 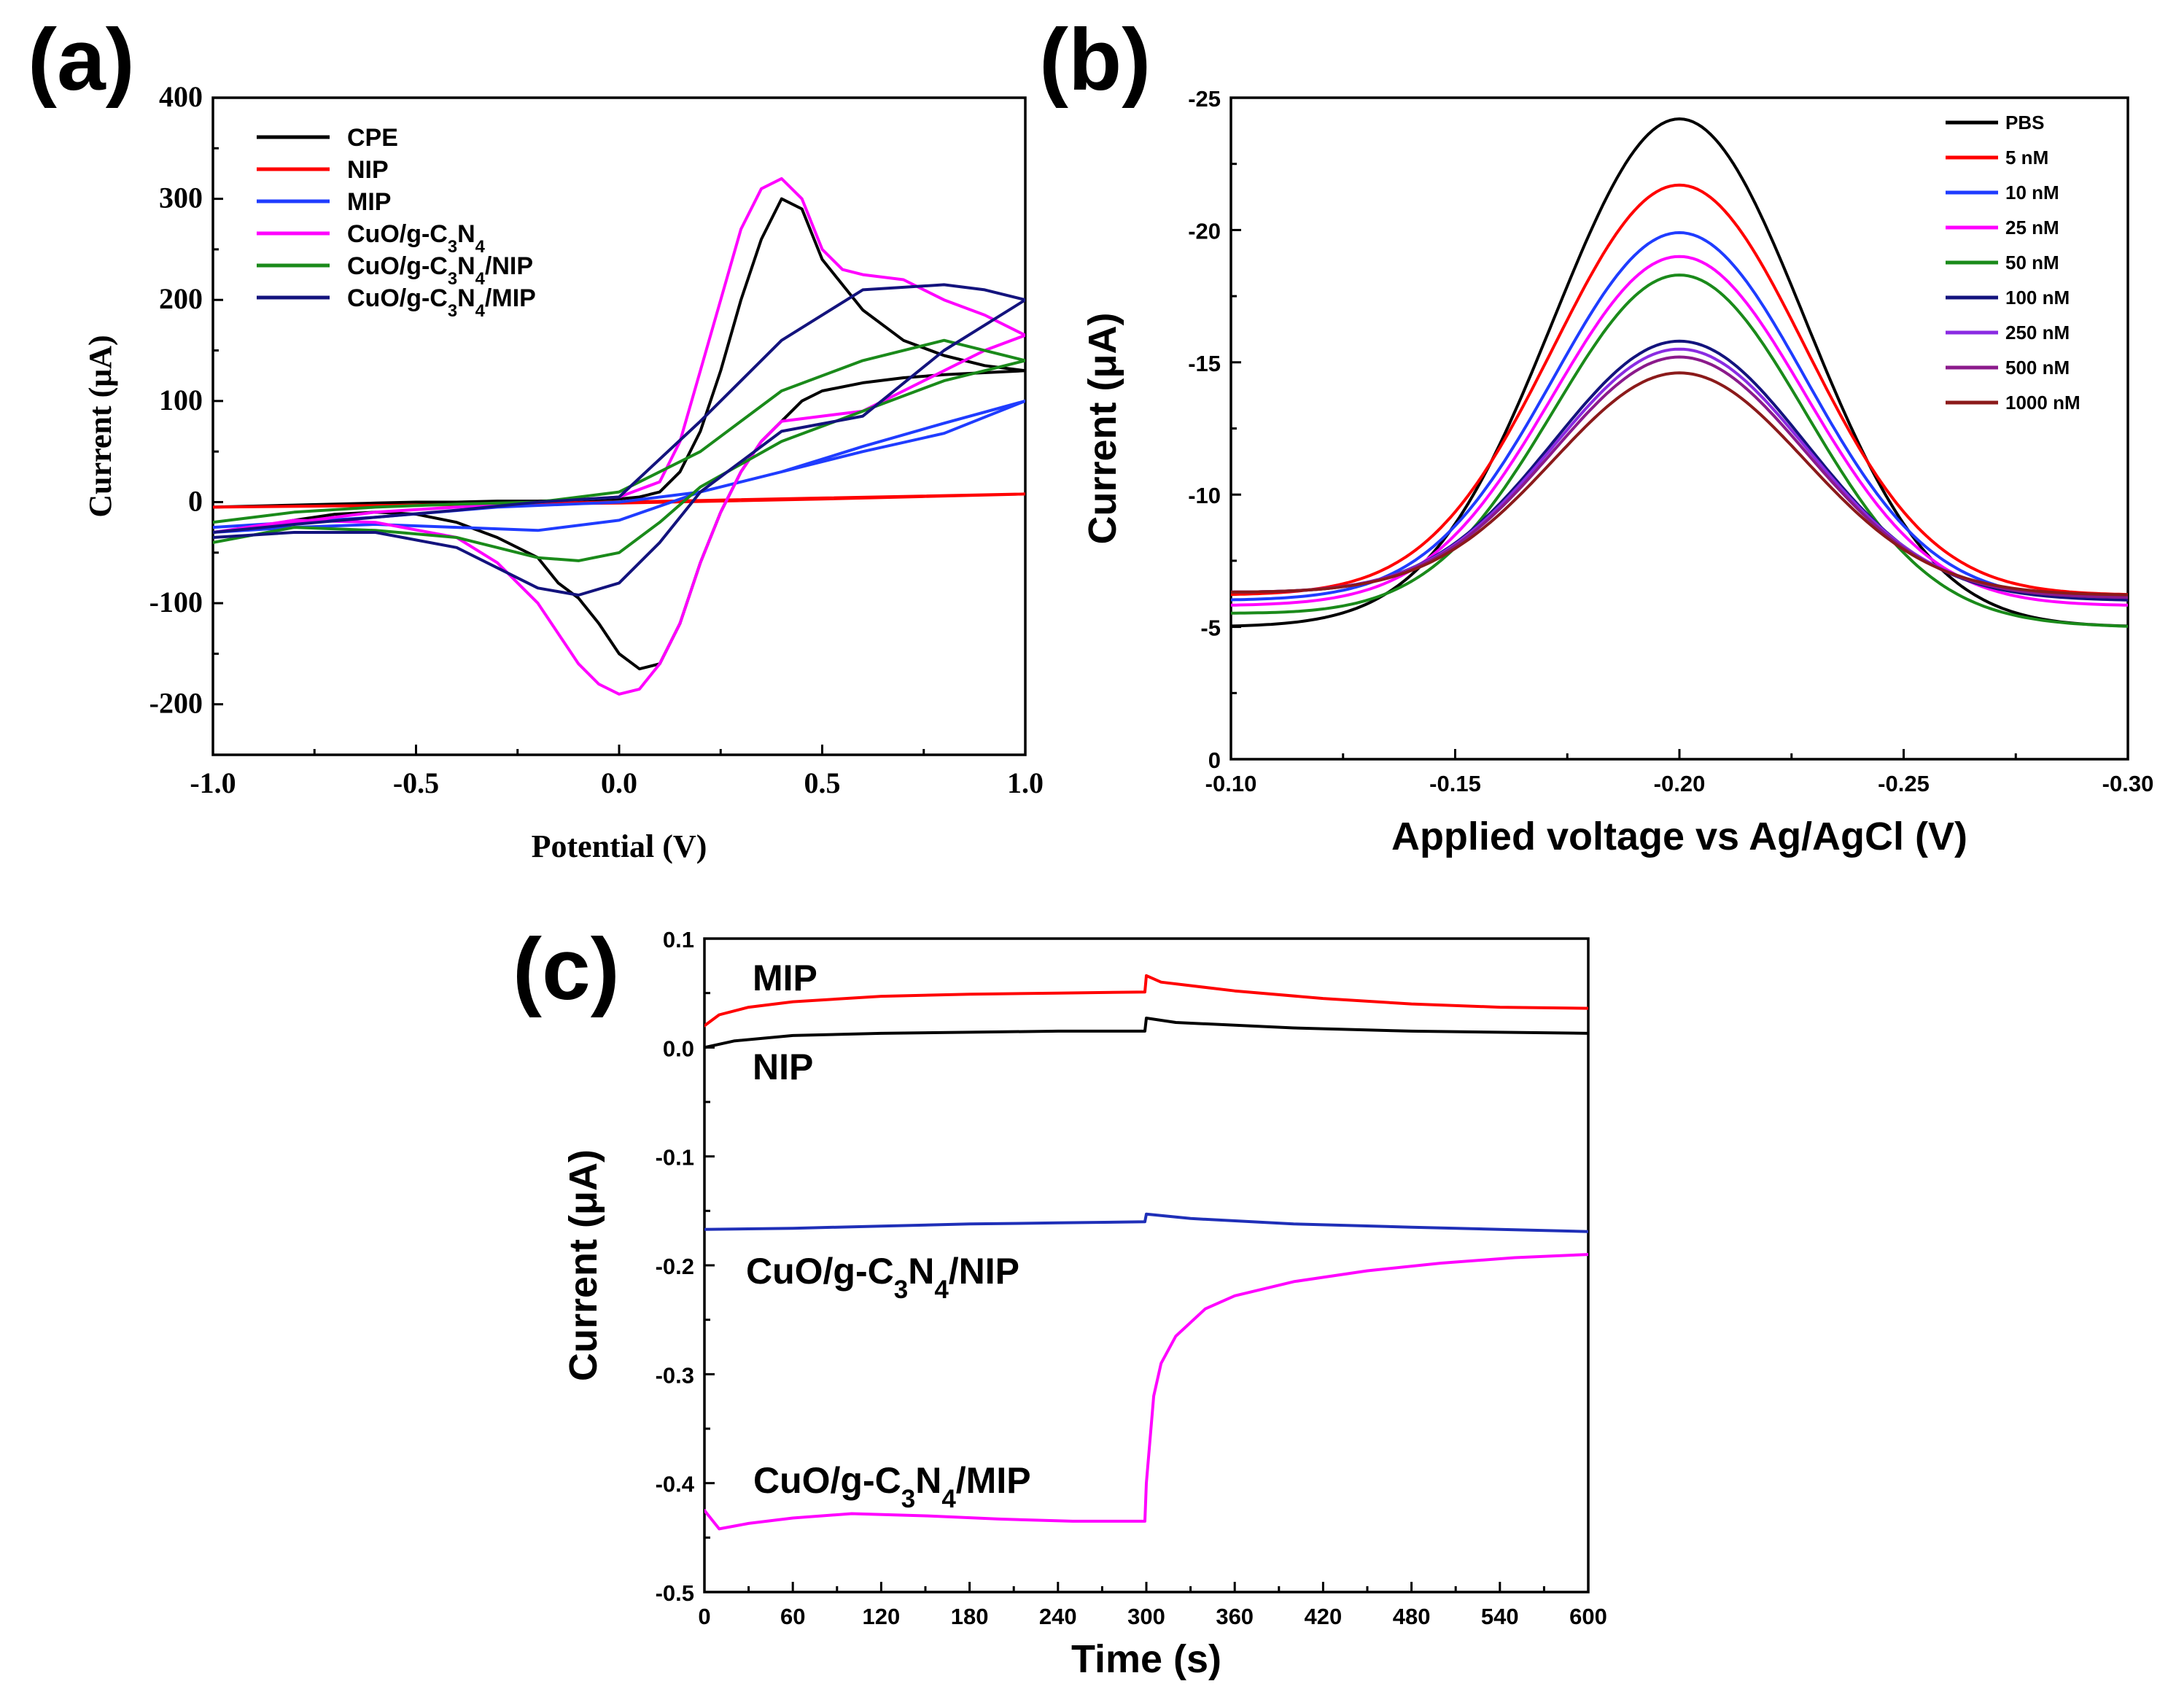 I want to click on y-tick-label: -200, so click(x=176, y=704).